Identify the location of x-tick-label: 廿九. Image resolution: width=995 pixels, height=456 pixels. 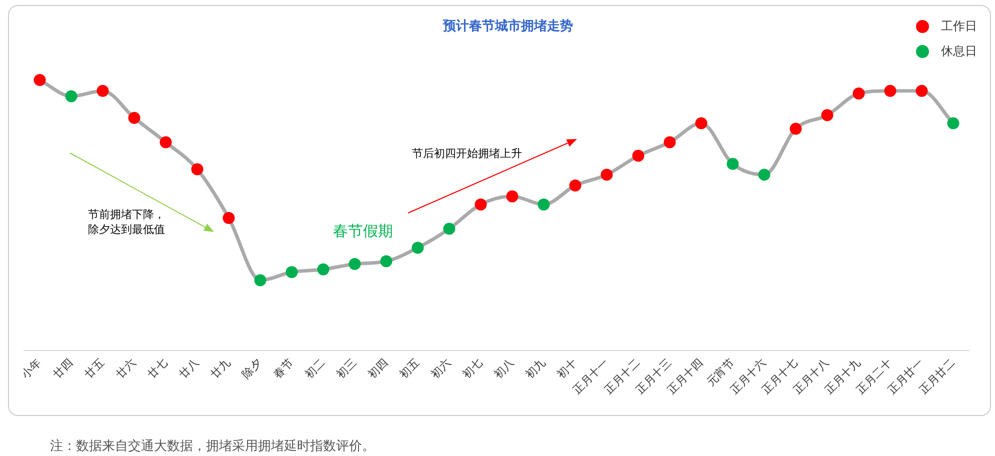
(220, 368).